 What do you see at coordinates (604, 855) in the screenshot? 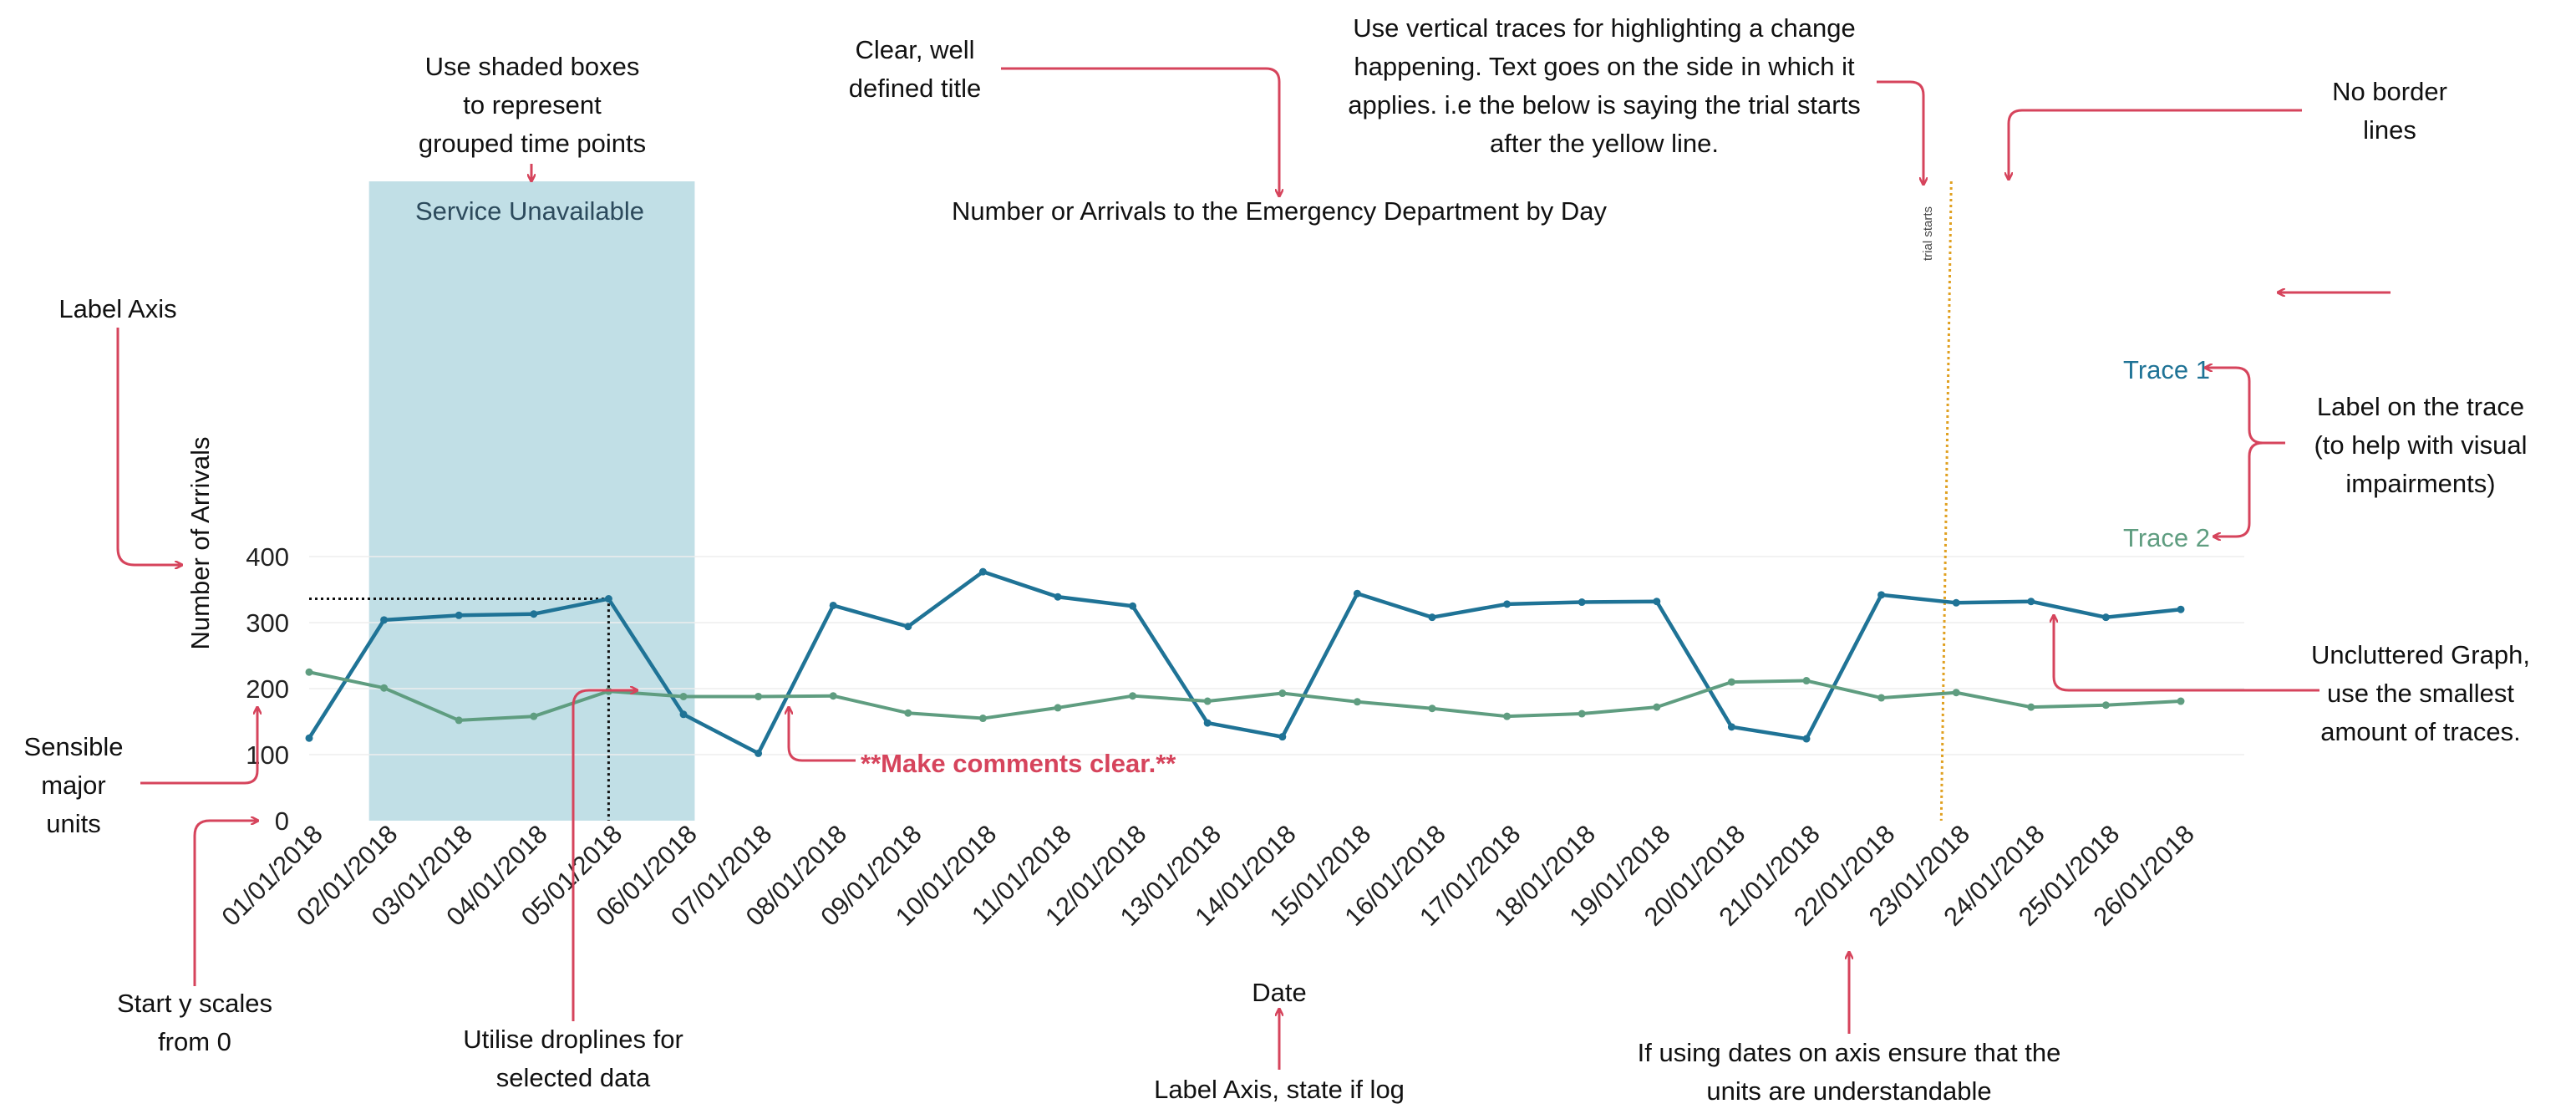
I see `arrow-droplines` at bounding box center [604, 855].